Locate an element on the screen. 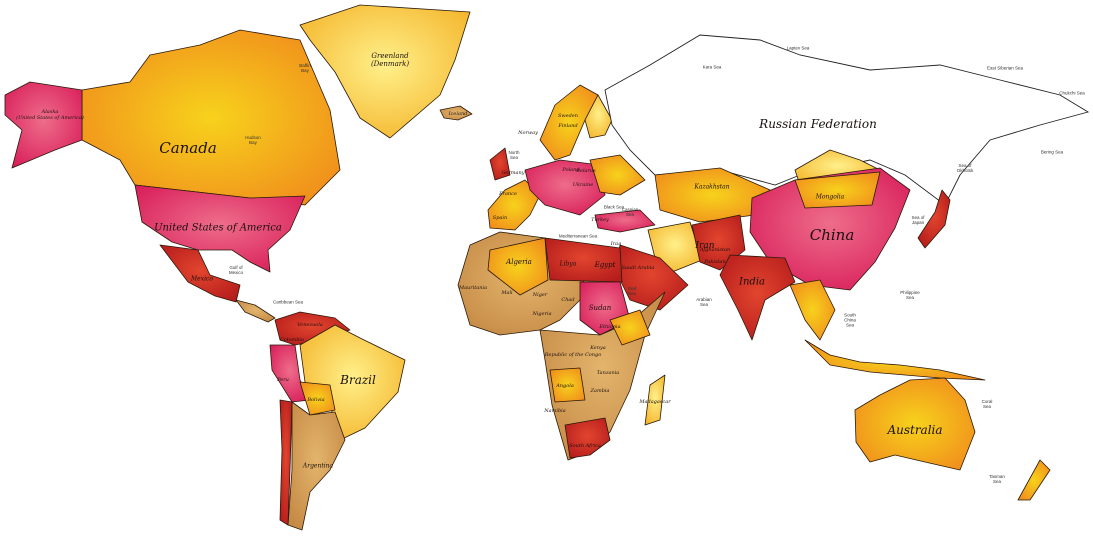  sea-label: East Siberian Sea is located at coordinates (1005, 68).